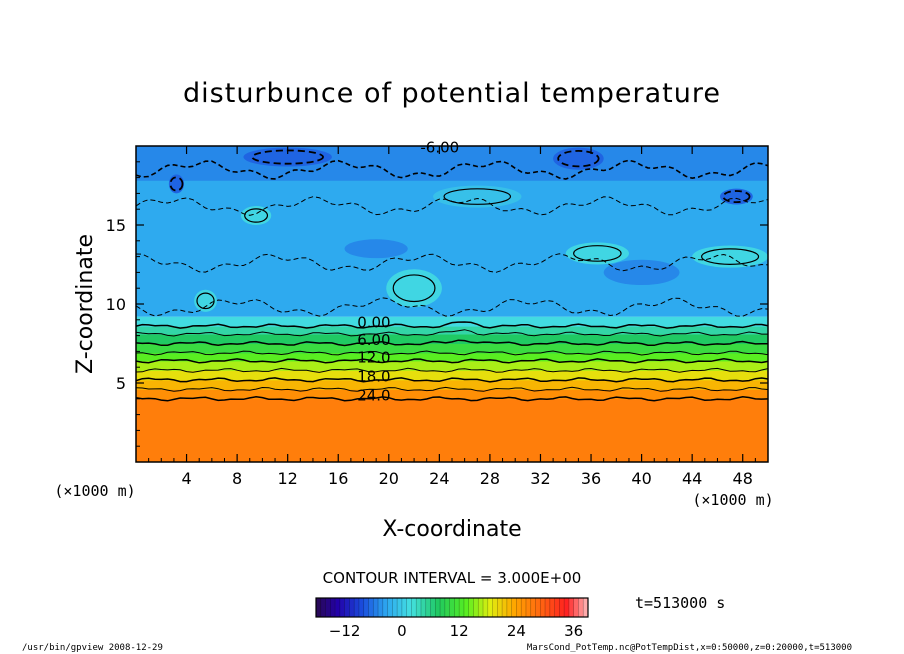 Image resolution: width=904 pixels, height=654 pixels. Describe the element at coordinates (92, 648) in the screenshot. I see `footer-left: /usr/bin/gpview 2008-12-29` at that location.